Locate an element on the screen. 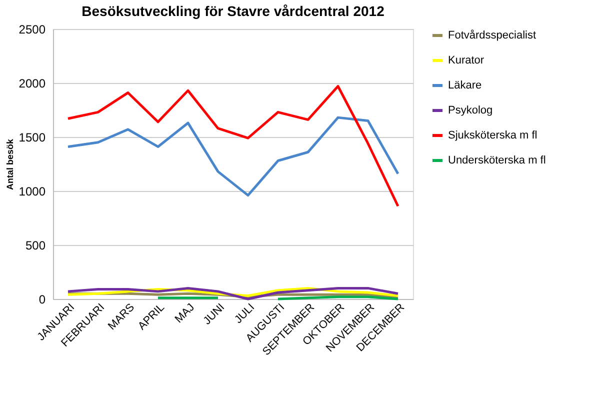  y-tick-label: 2500 is located at coordinates (32, 29).